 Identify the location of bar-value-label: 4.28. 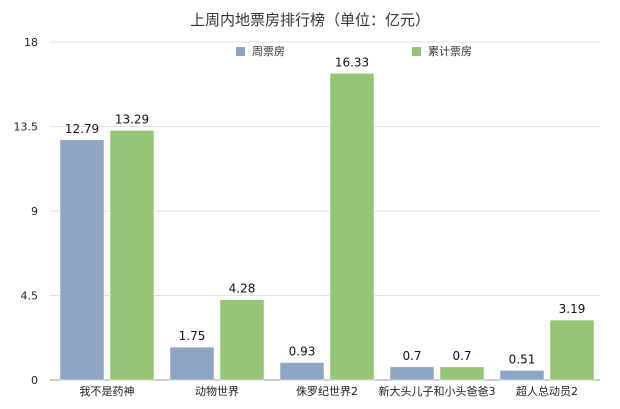
(242, 289).